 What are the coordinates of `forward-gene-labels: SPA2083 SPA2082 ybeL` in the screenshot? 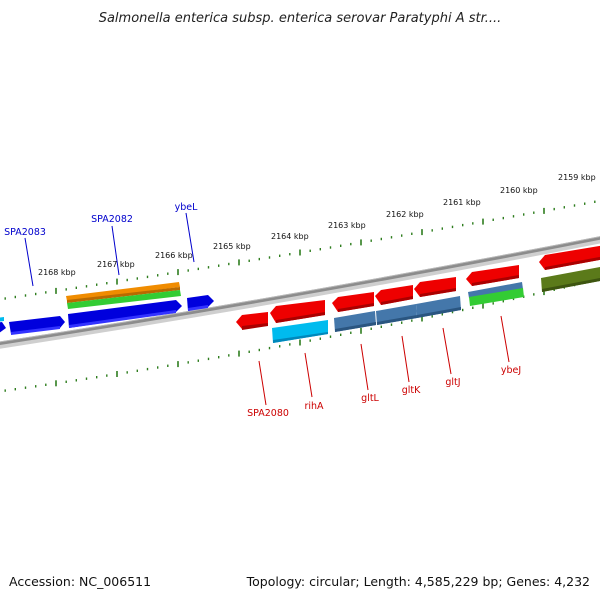 It's located at (101, 244).